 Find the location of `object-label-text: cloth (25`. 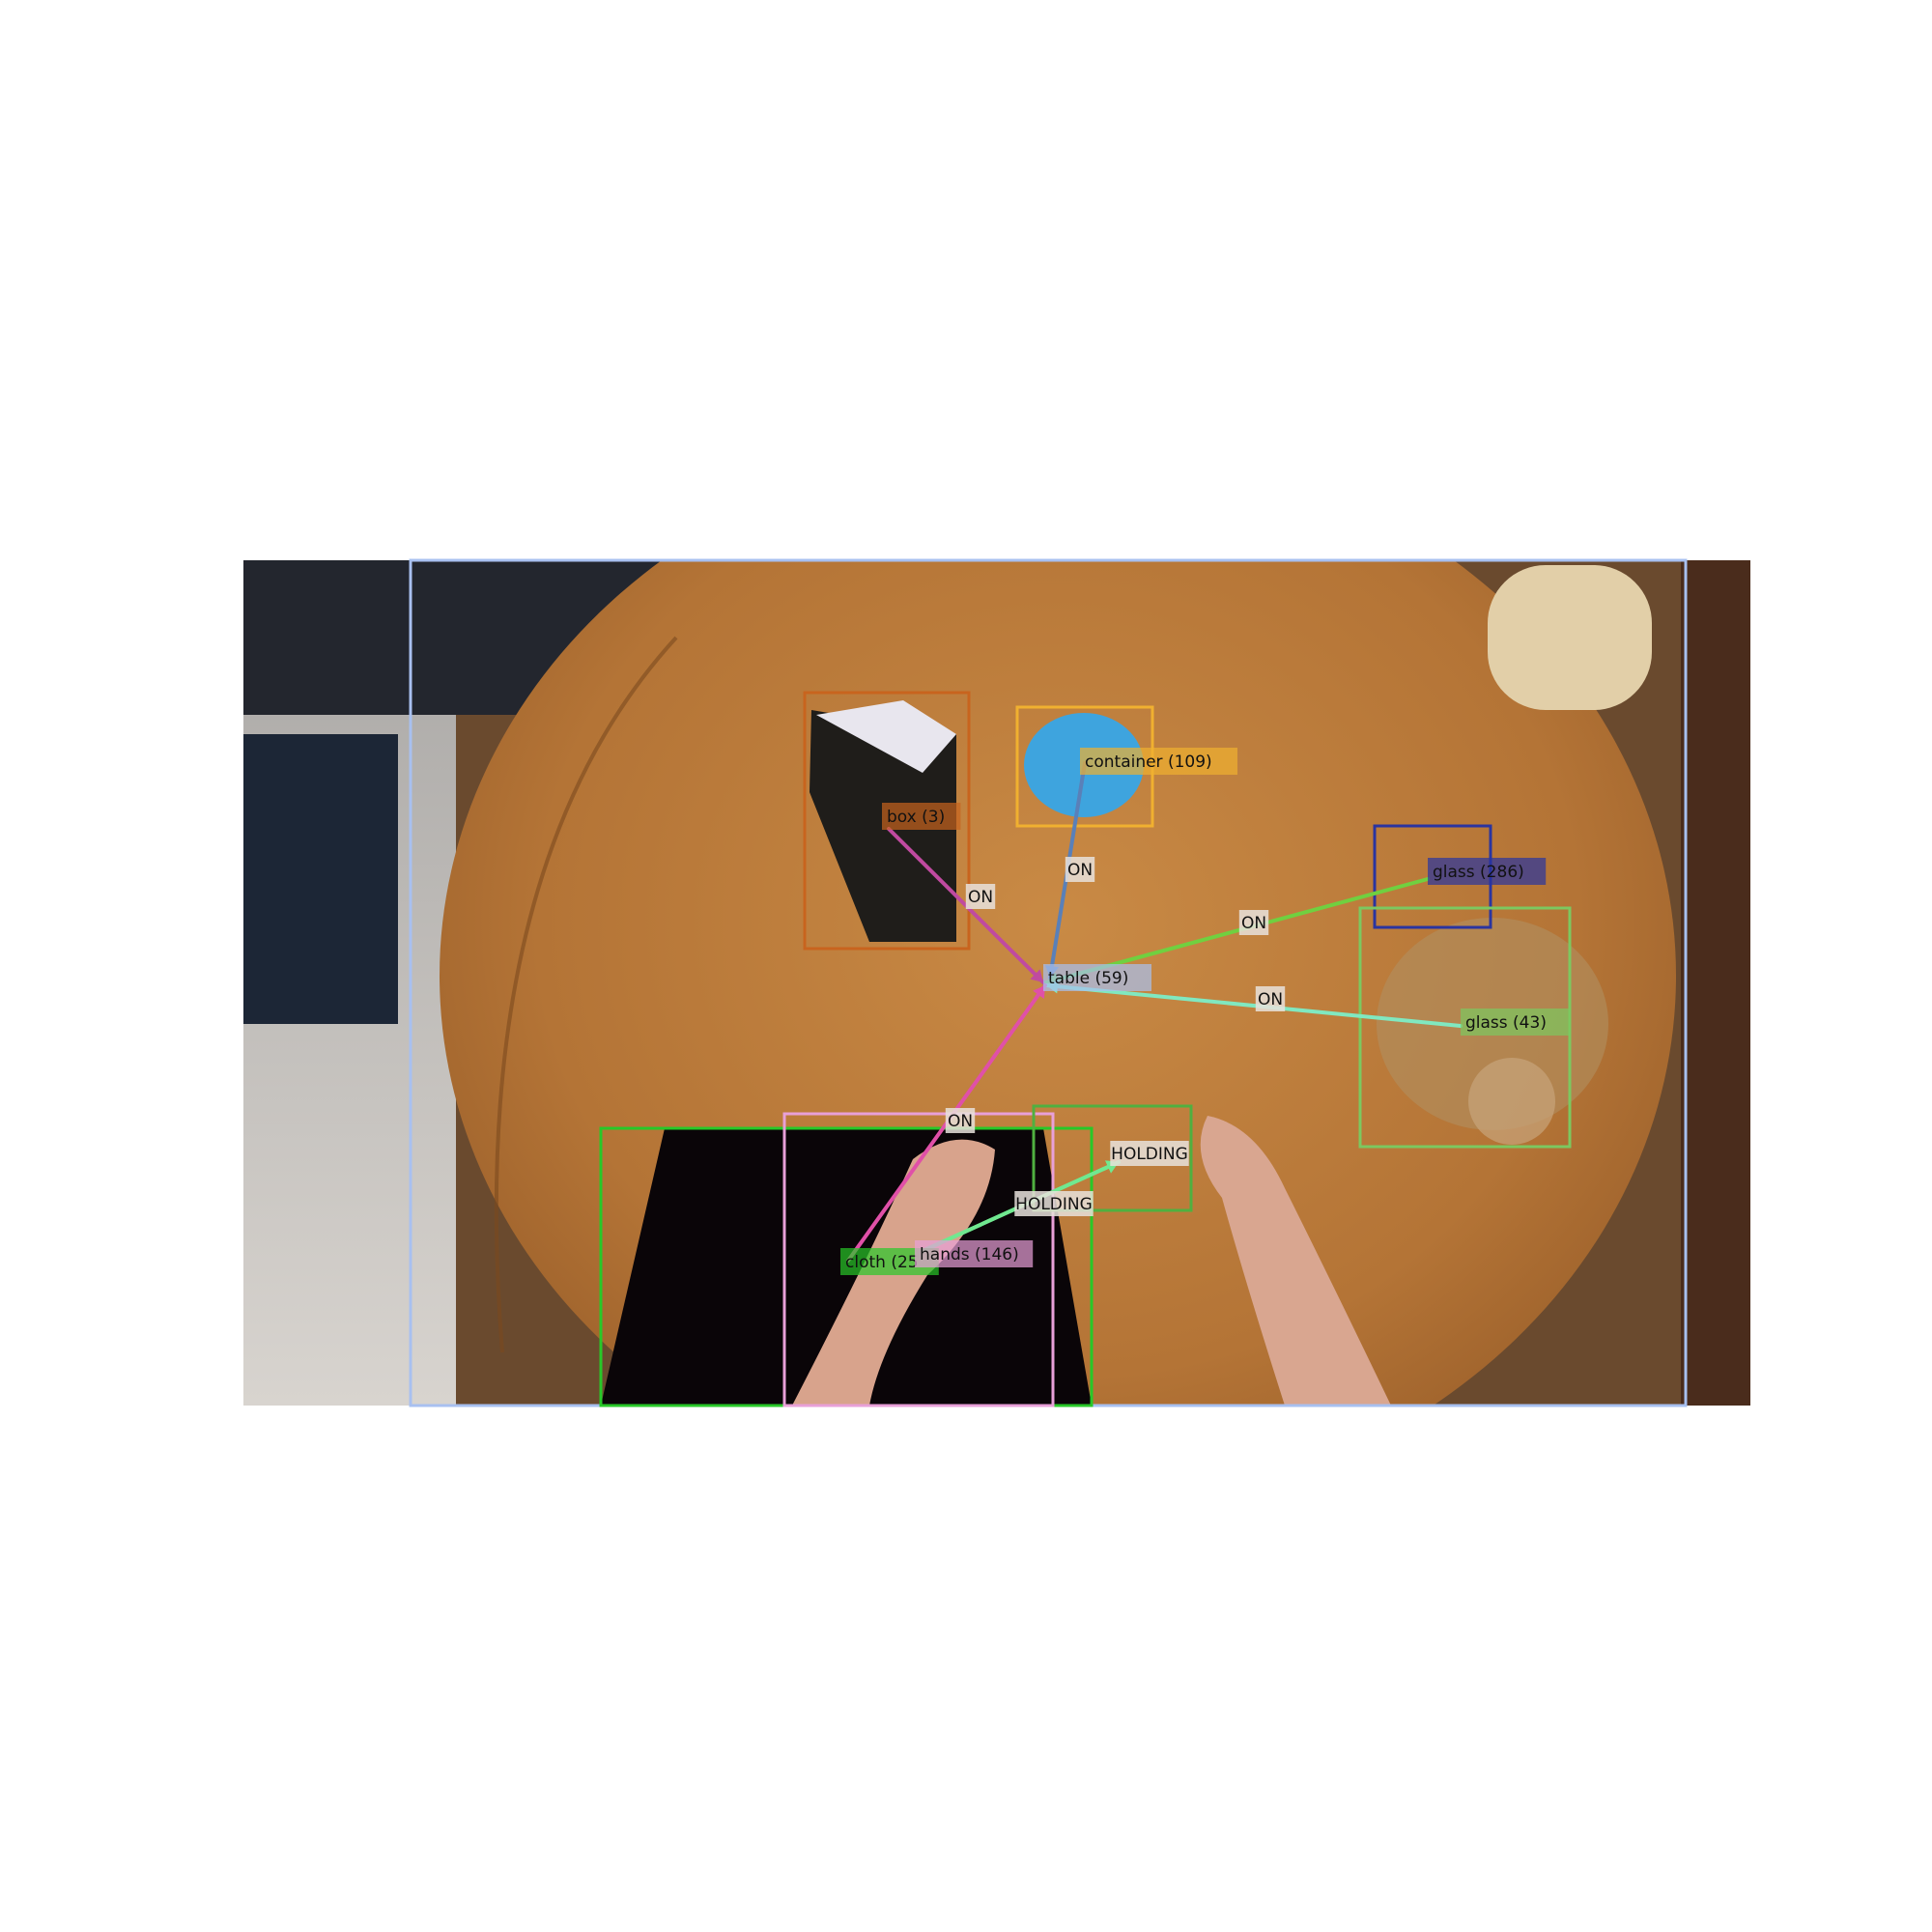

object-label-text: cloth (25 is located at coordinates (882, 1262).